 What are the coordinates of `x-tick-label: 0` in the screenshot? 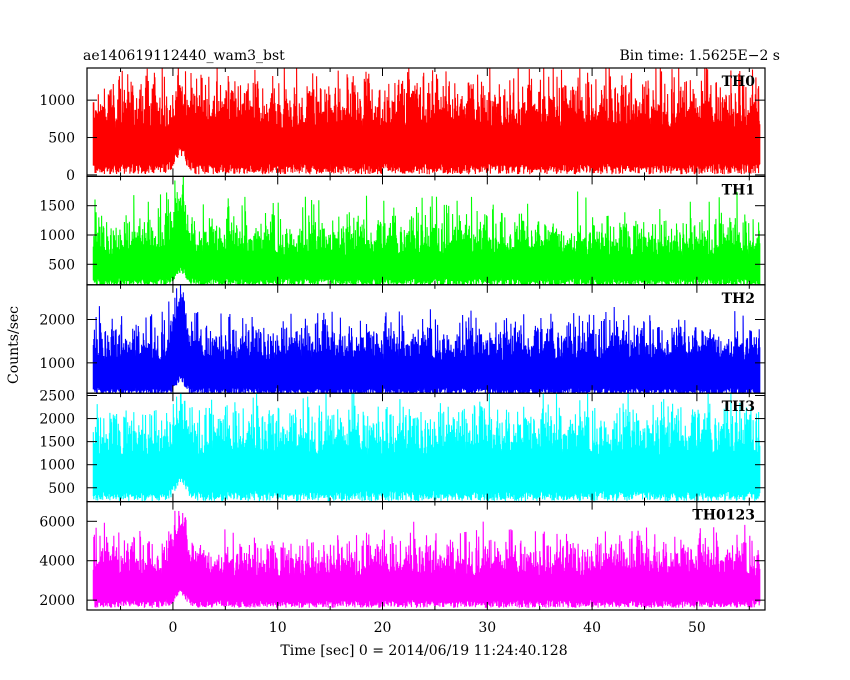 It's located at (172, 628).